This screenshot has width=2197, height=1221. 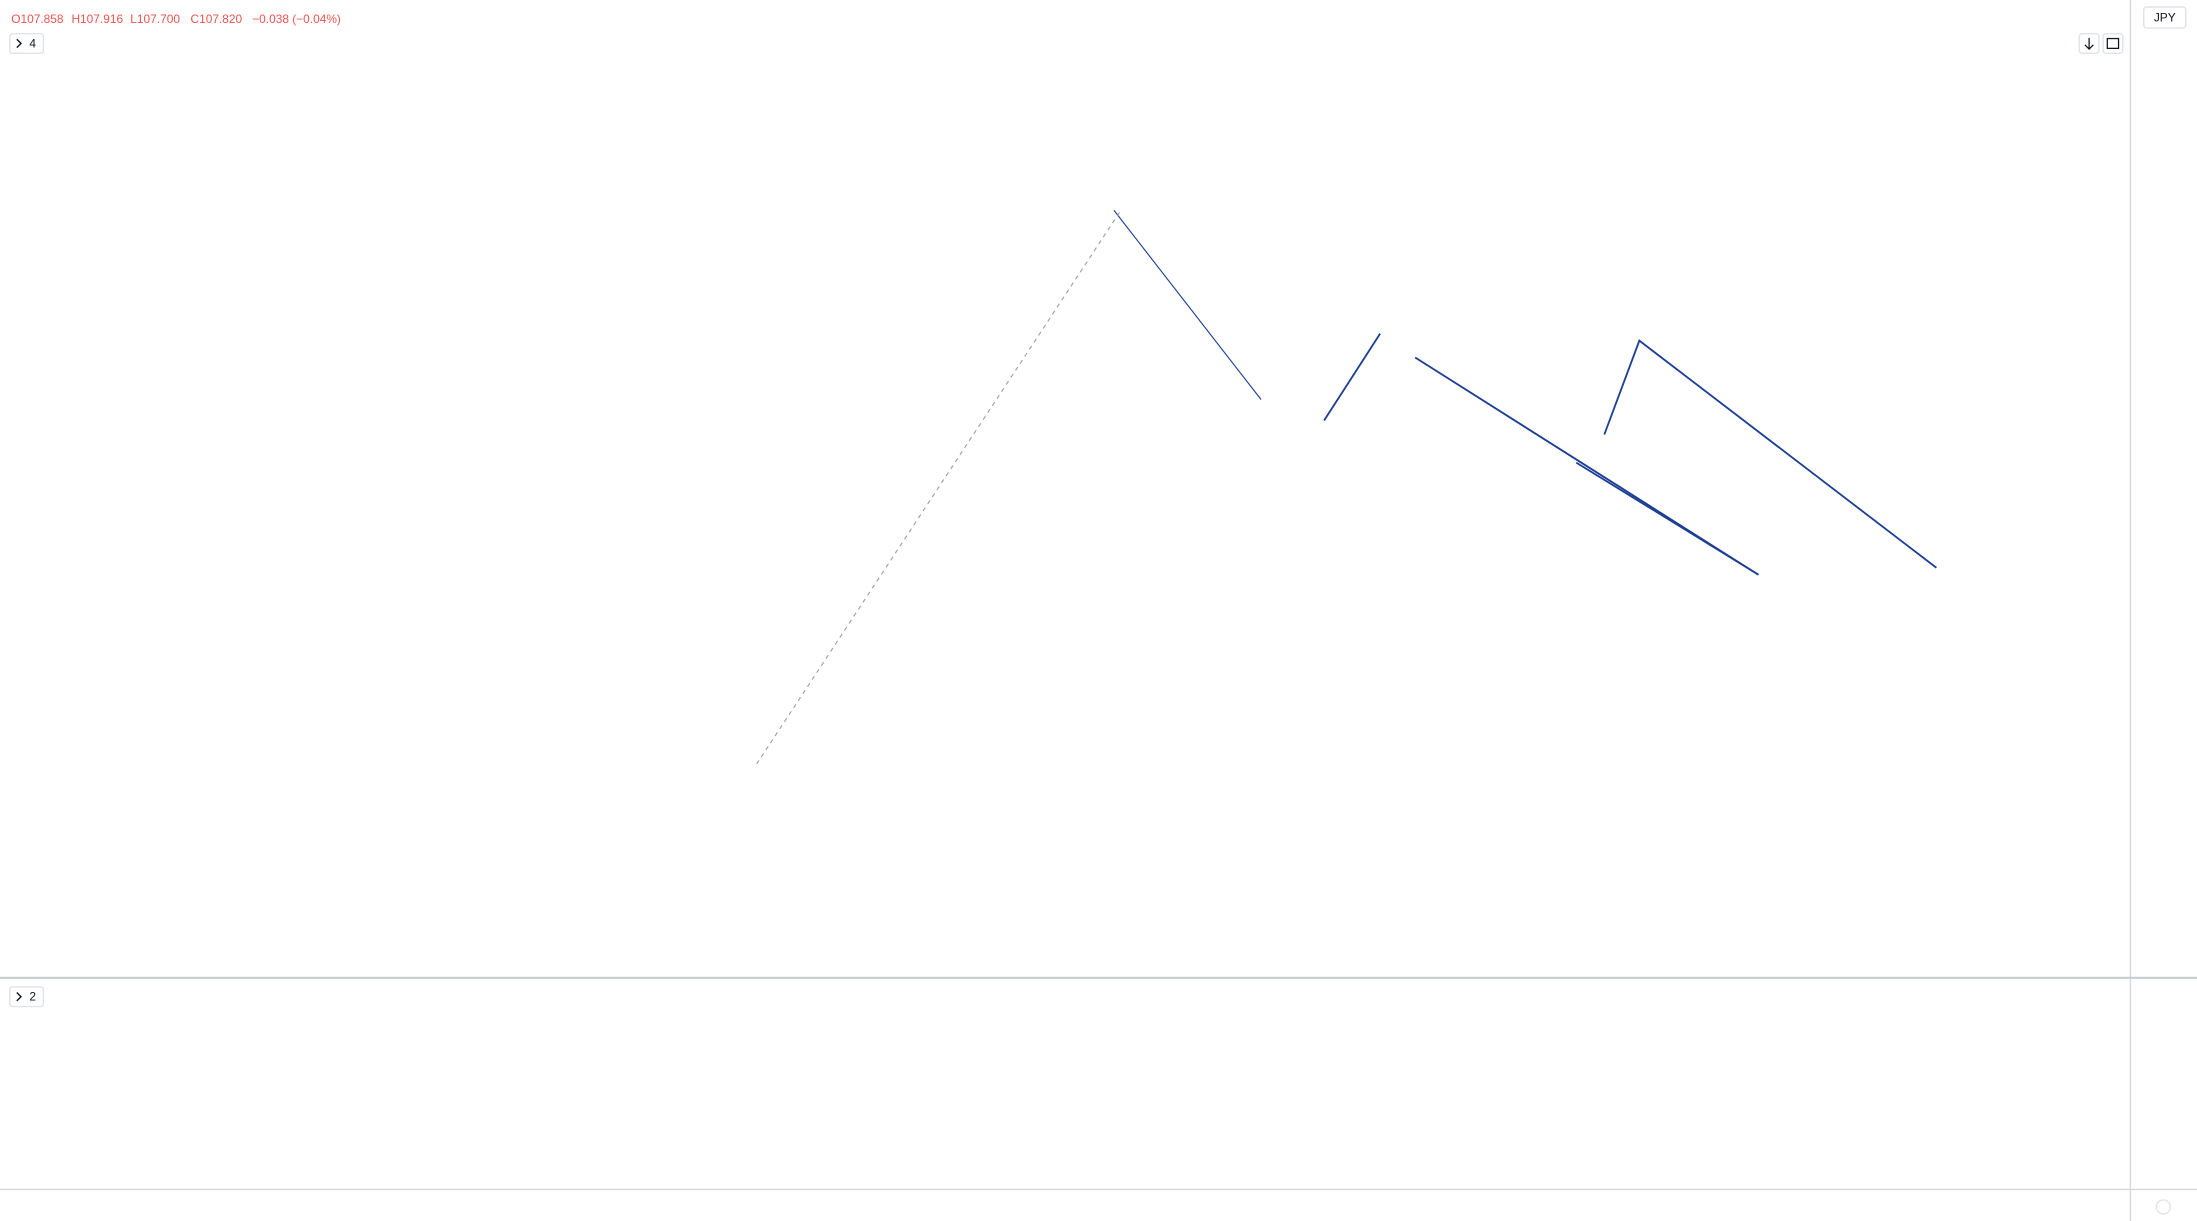 What do you see at coordinates (32, 43) in the screenshot?
I see `main-pane-count: 4` at bounding box center [32, 43].